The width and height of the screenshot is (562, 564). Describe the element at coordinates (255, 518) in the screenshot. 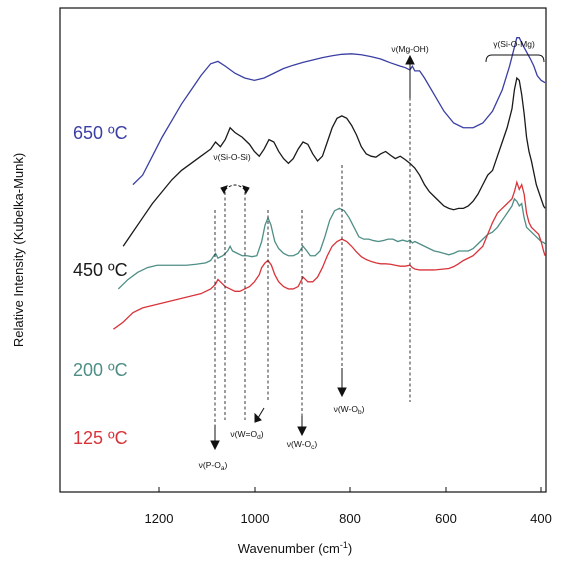

I see `x-tick-label-1000: 1000` at that location.